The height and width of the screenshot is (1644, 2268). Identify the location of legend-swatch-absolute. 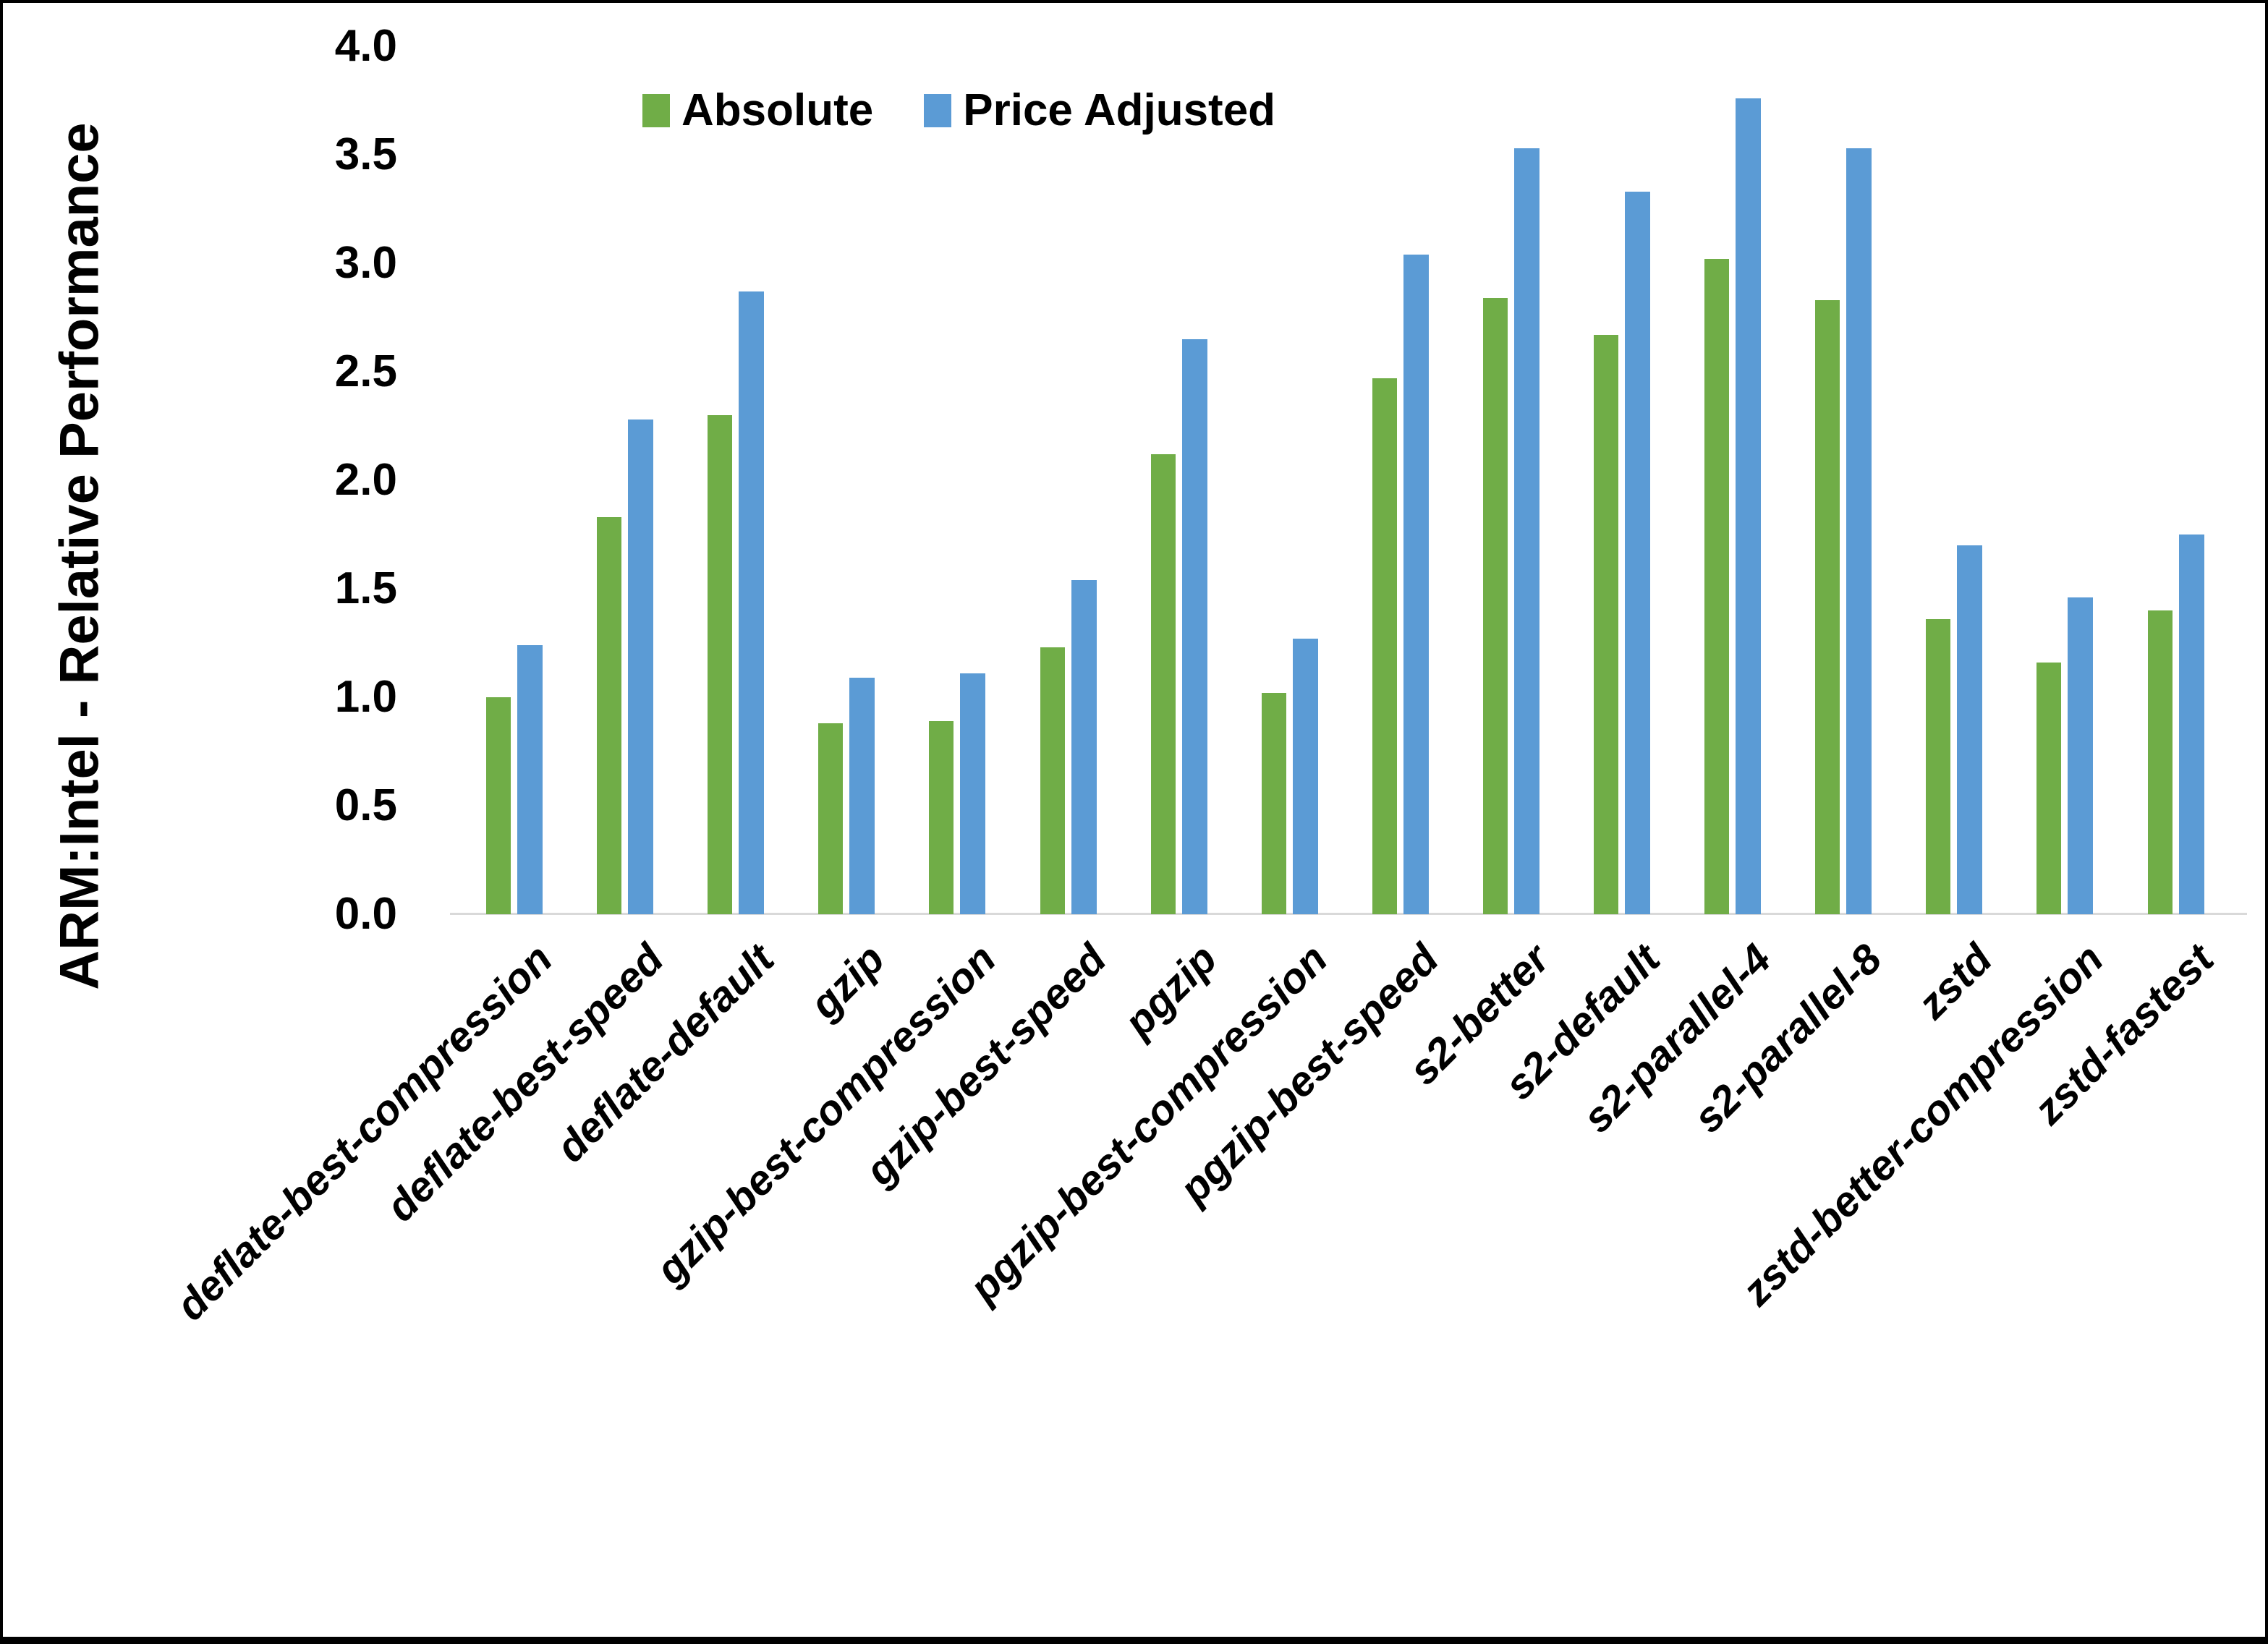
(656, 110).